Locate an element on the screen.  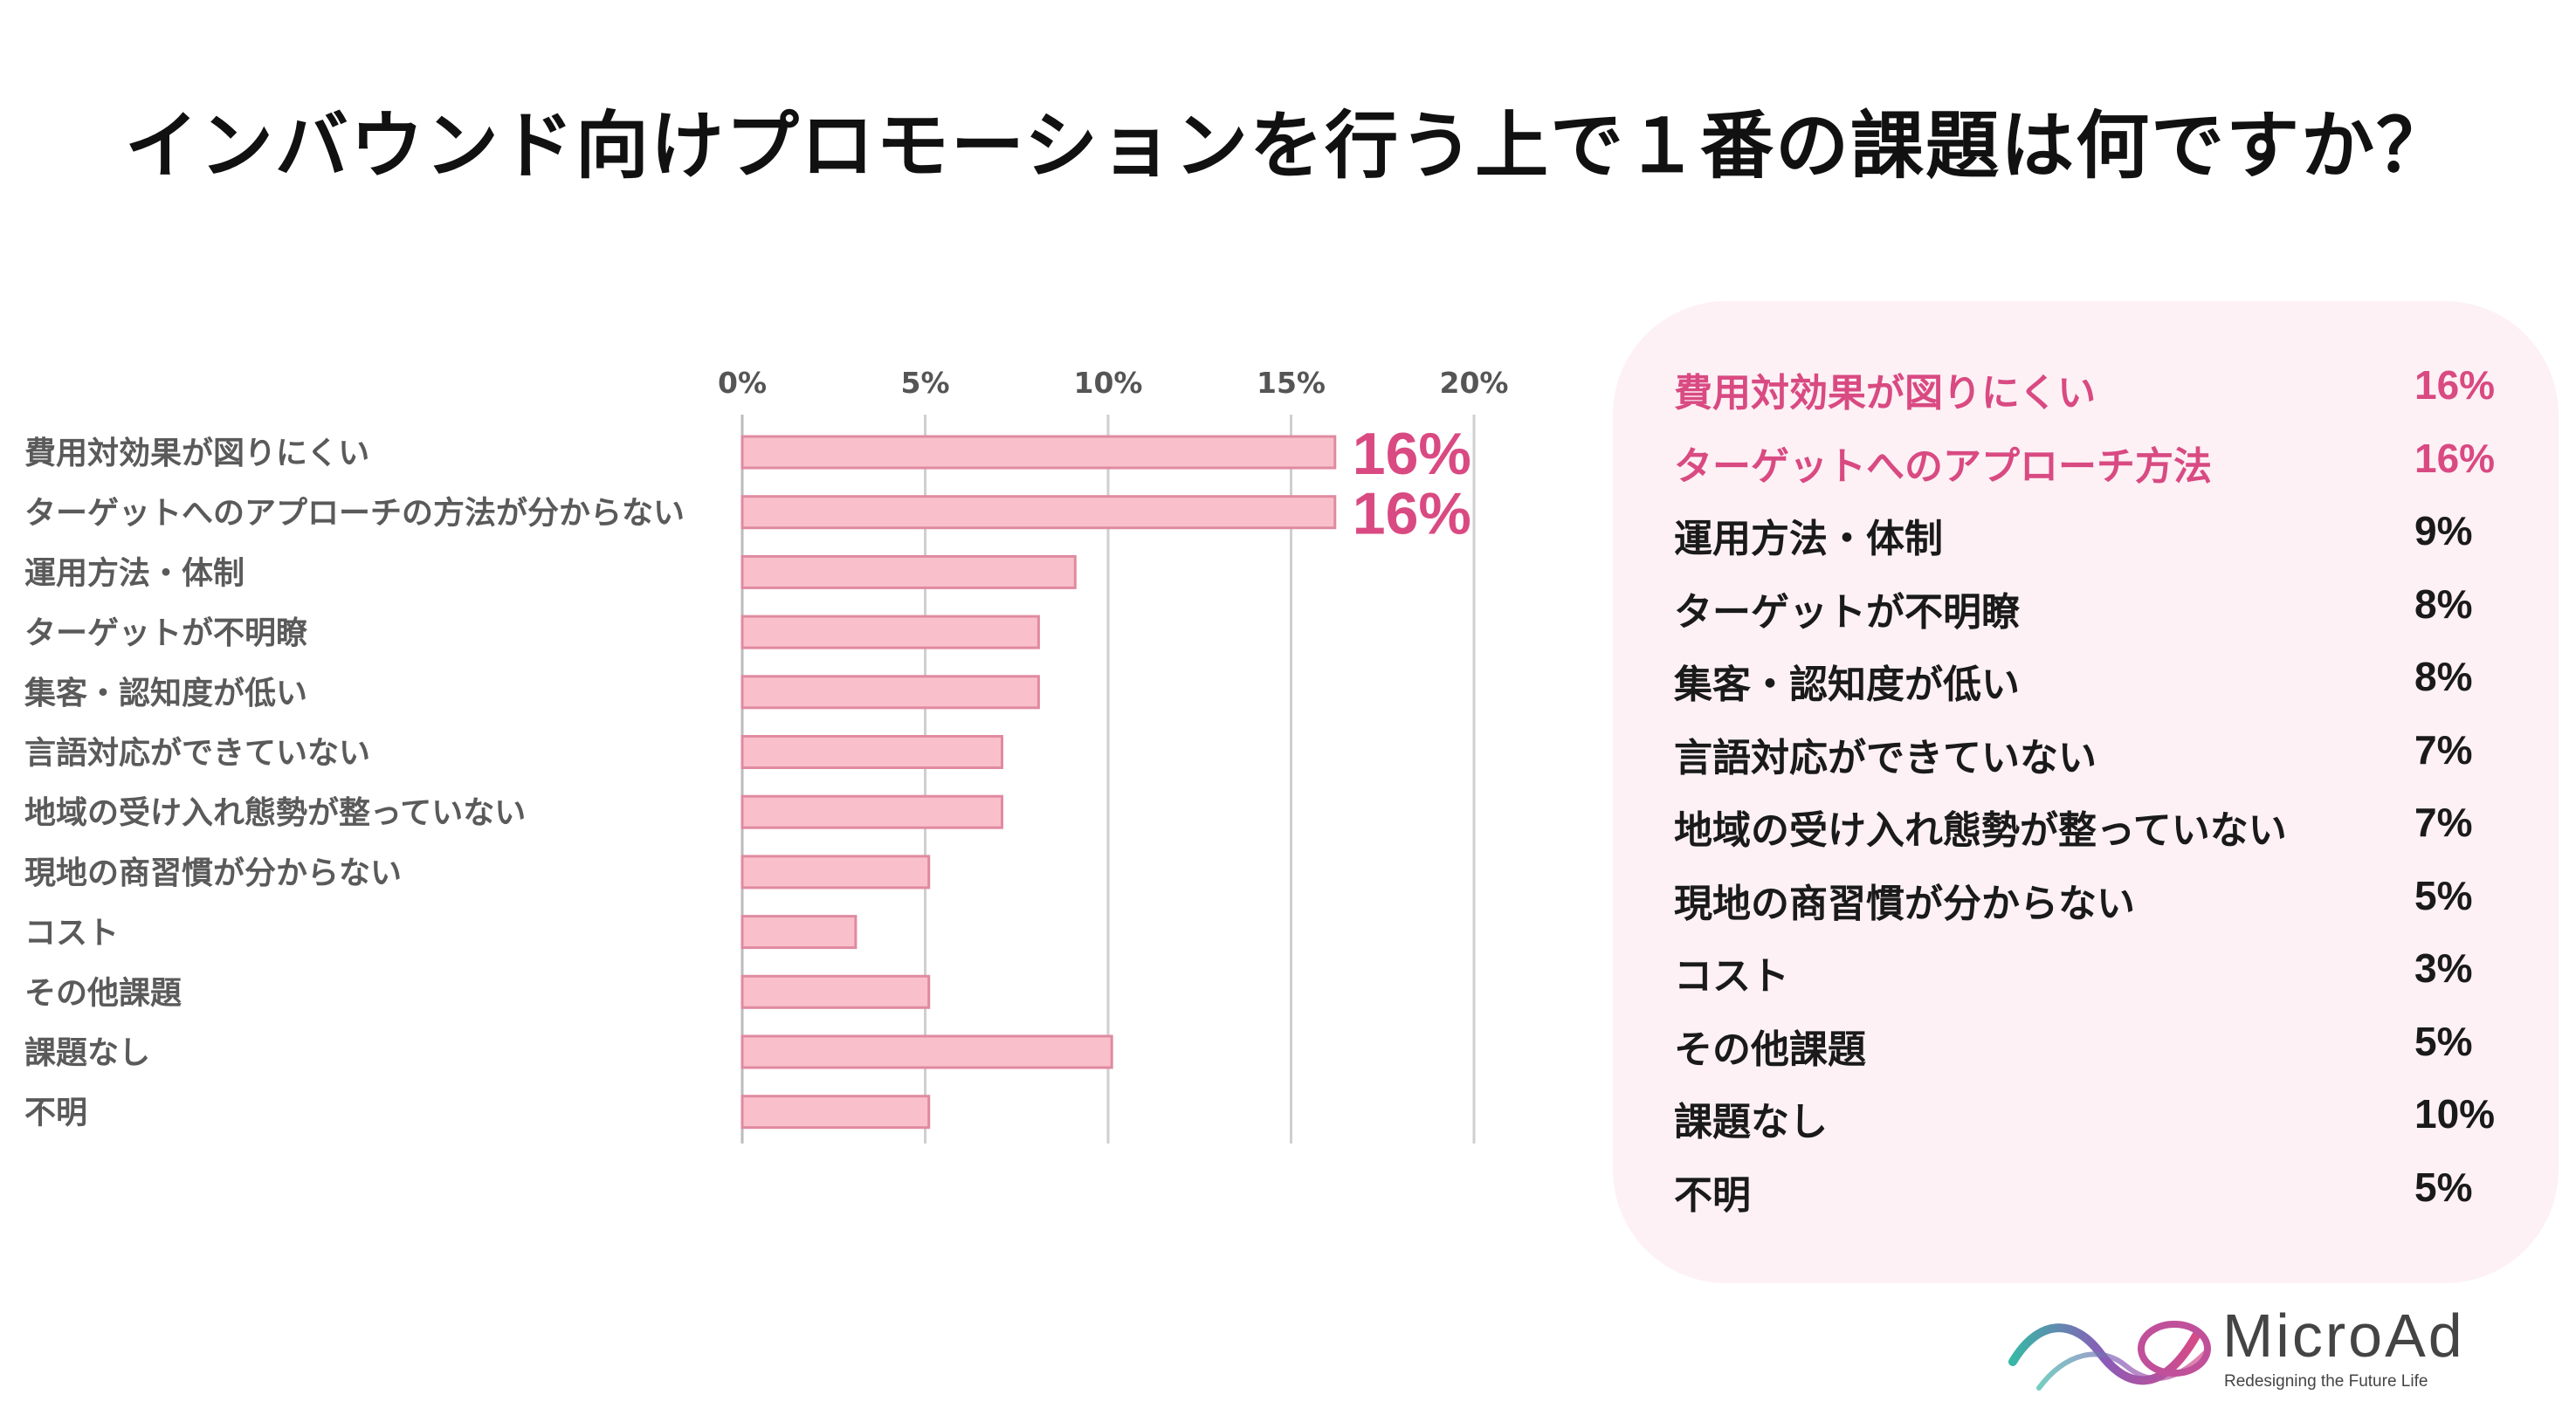
legend-row-label: その他課題 is located at coordinates (1770, 1050).